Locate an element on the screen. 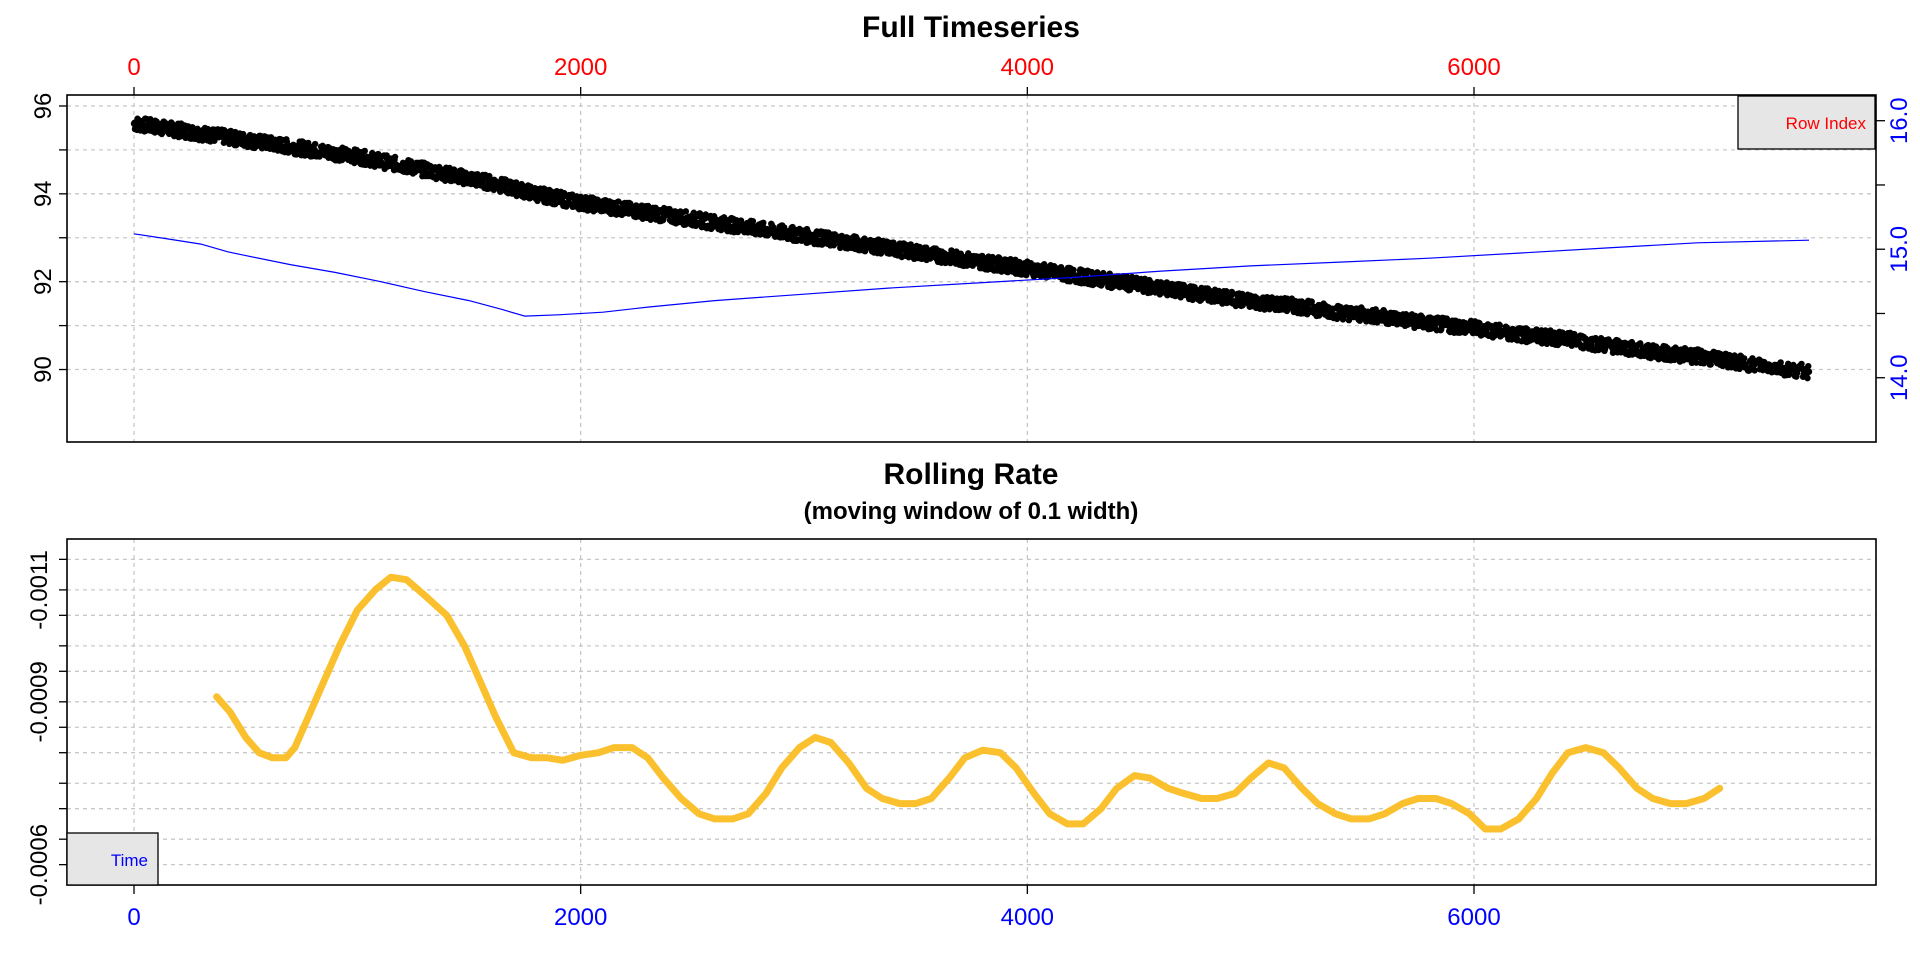 The width and height of the screenshot is (1920, 960). top-y-right-tick-label: 14.0 is located at coordinates (1899, 377).